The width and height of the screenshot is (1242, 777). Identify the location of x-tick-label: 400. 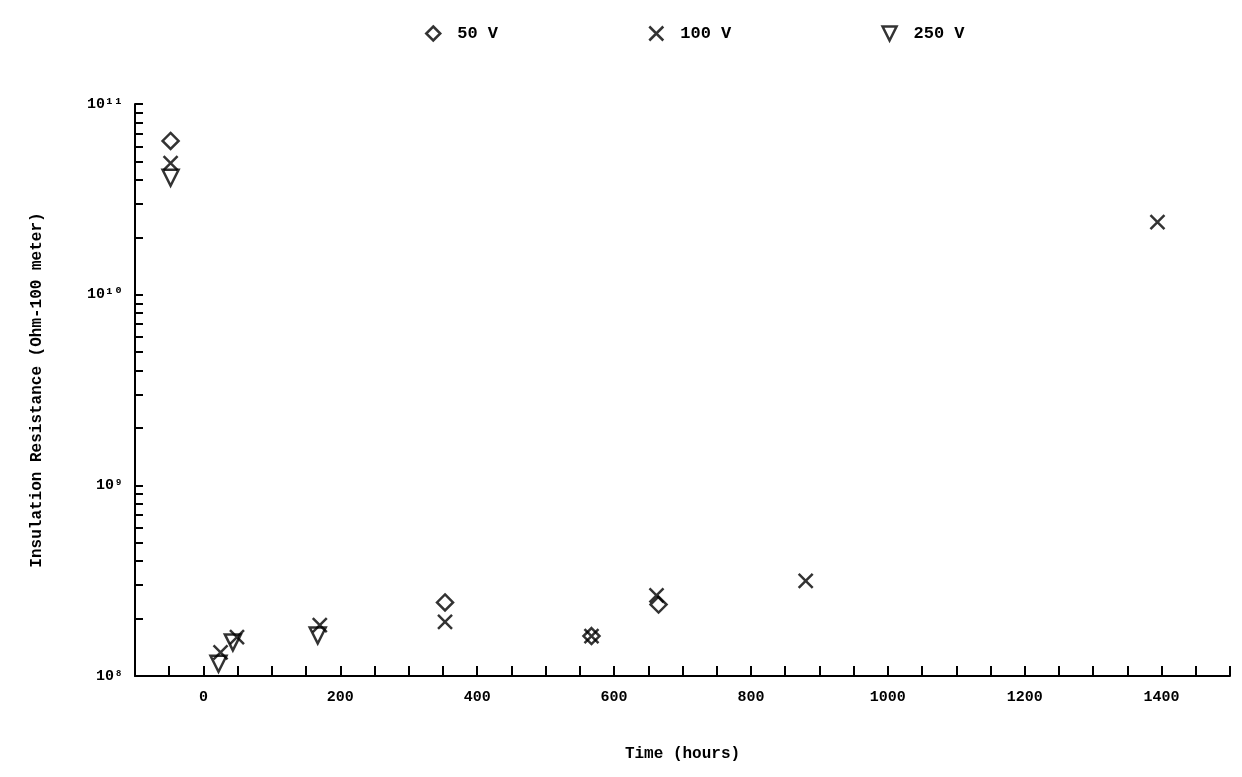
(477, 697).